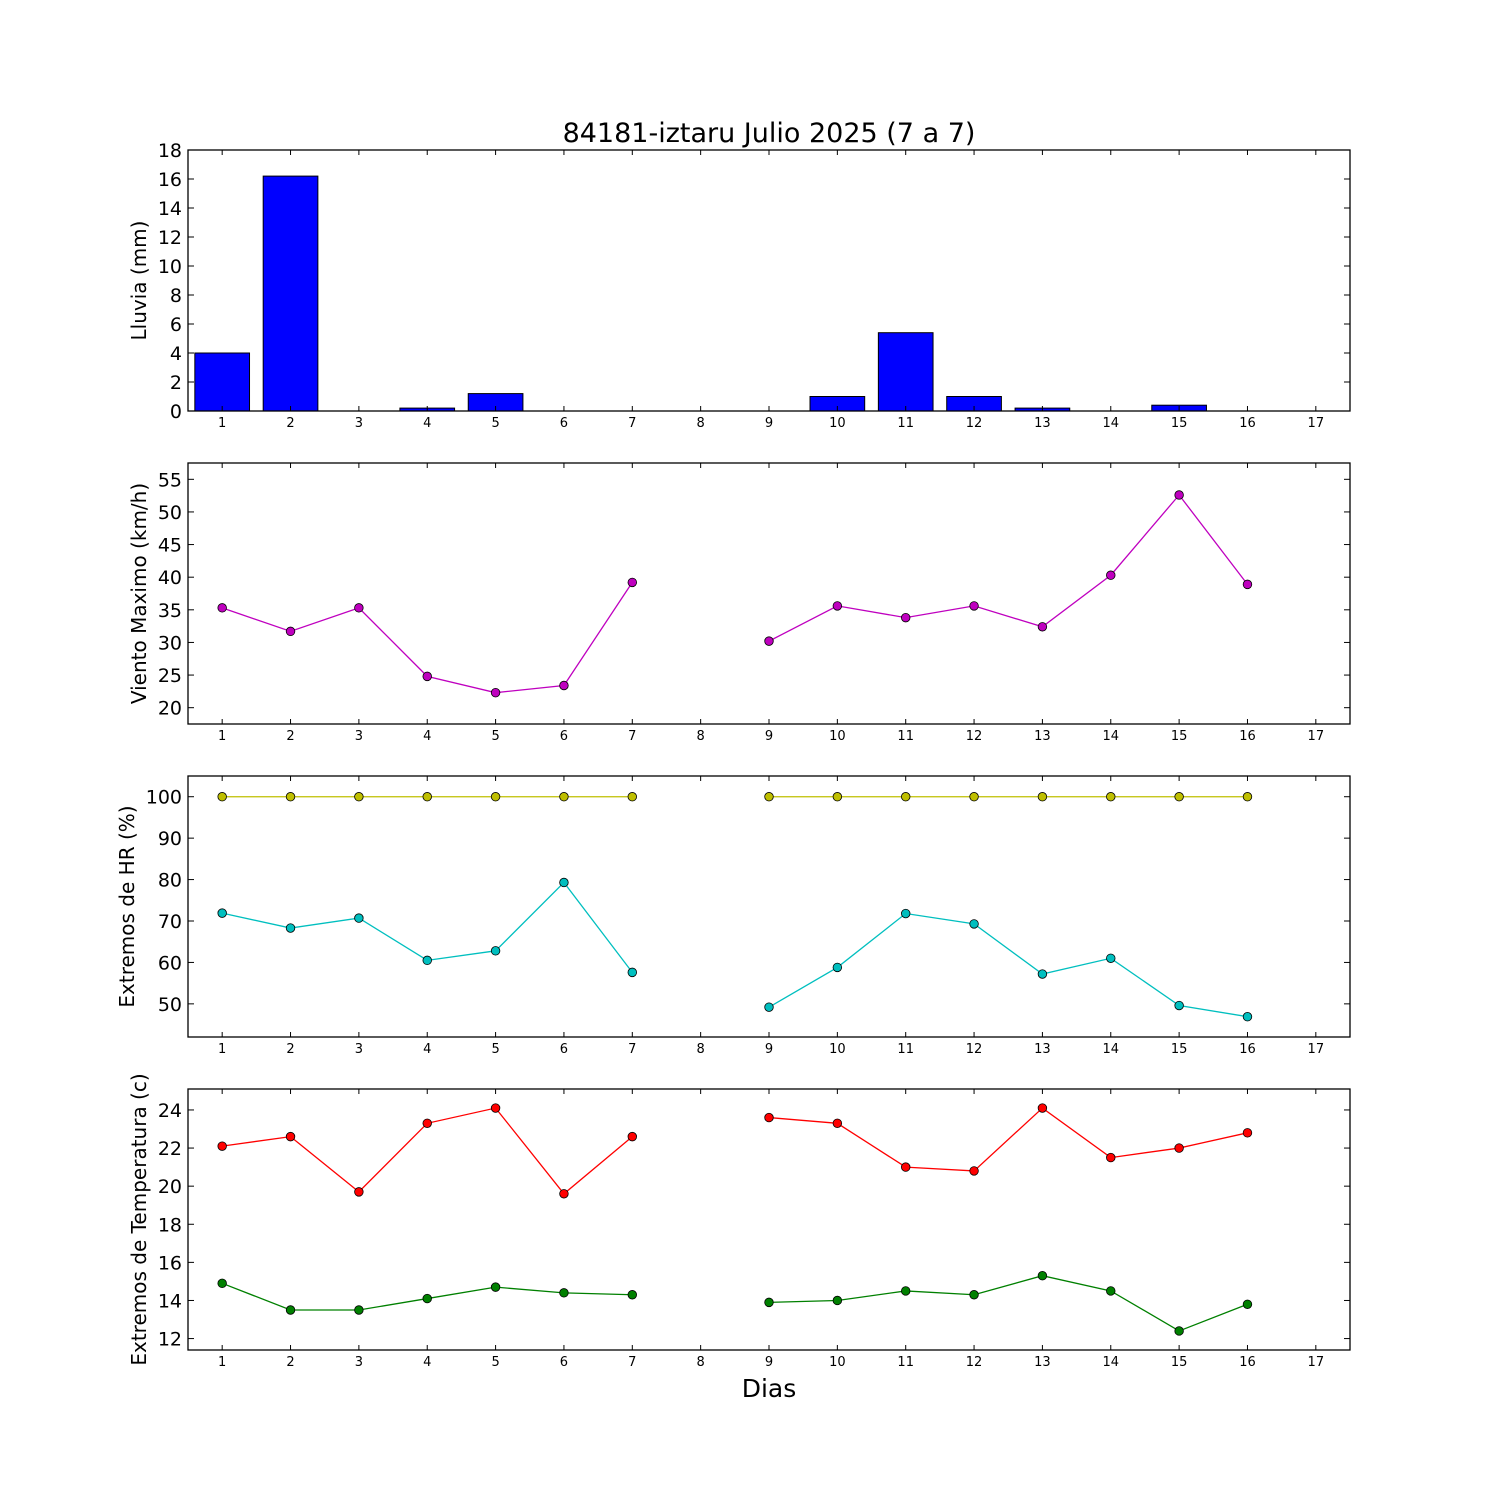  I want to click on rain-ytick-label: 0, so click(176, 412).